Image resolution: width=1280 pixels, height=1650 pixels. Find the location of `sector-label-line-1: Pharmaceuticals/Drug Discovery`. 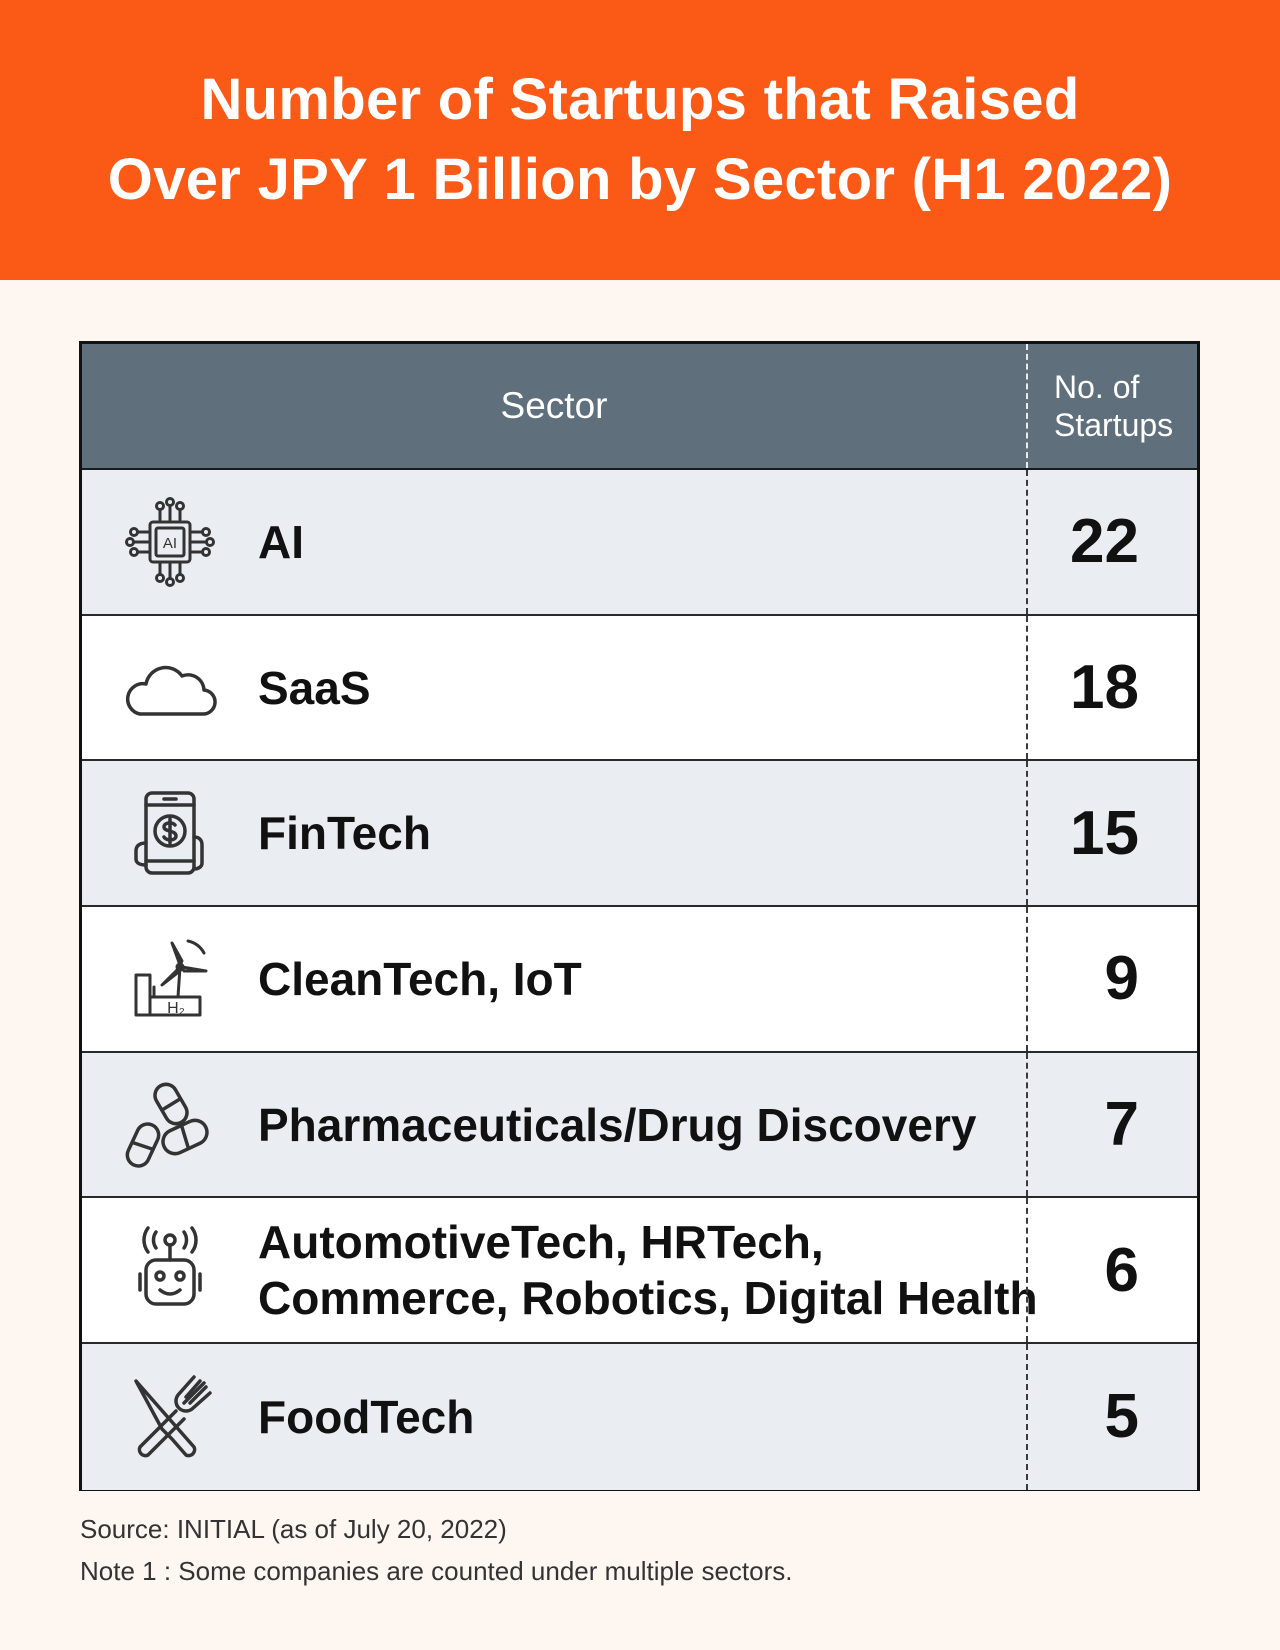

sector-label-line-1: Pharmaceuticals/Drug Discovery is located at coordinates (617, 1124).